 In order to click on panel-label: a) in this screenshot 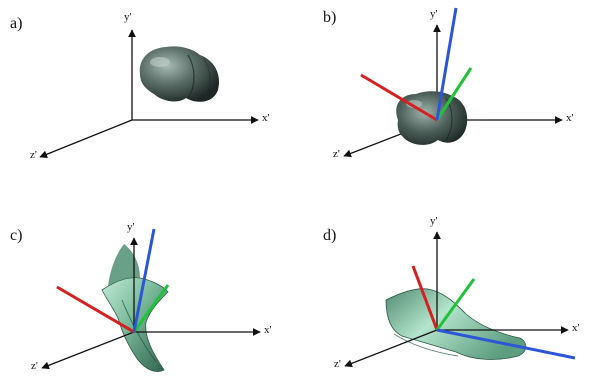, I will do `click(16, 23)`.